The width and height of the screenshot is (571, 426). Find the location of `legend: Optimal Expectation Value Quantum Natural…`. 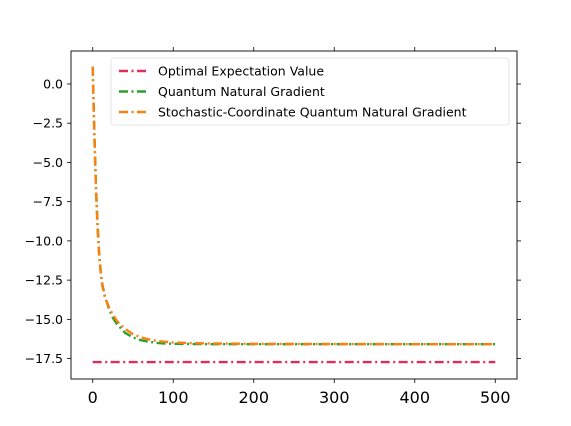

legend: Optimal Expectation Value Quantum Natural… is located at coordinates (310, 91).